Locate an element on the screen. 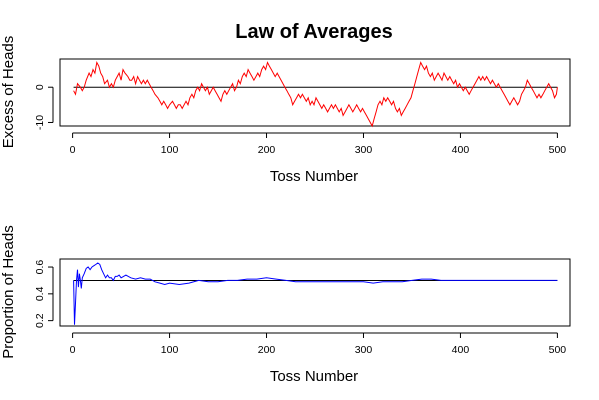  y-axis-title: Proportion of Heads is located at coordinates (8, 291).